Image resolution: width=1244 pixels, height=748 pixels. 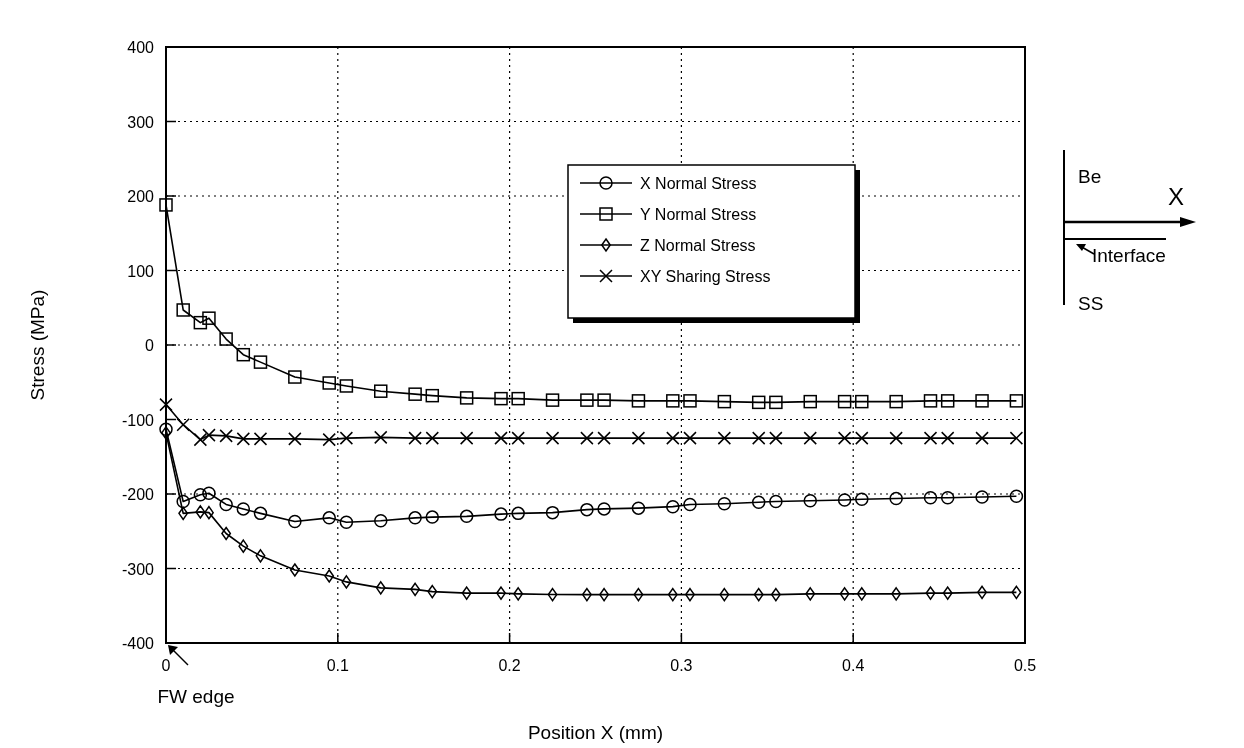 I want to click on legend-label: Y Normal Stress, so click(x=698, y=214).